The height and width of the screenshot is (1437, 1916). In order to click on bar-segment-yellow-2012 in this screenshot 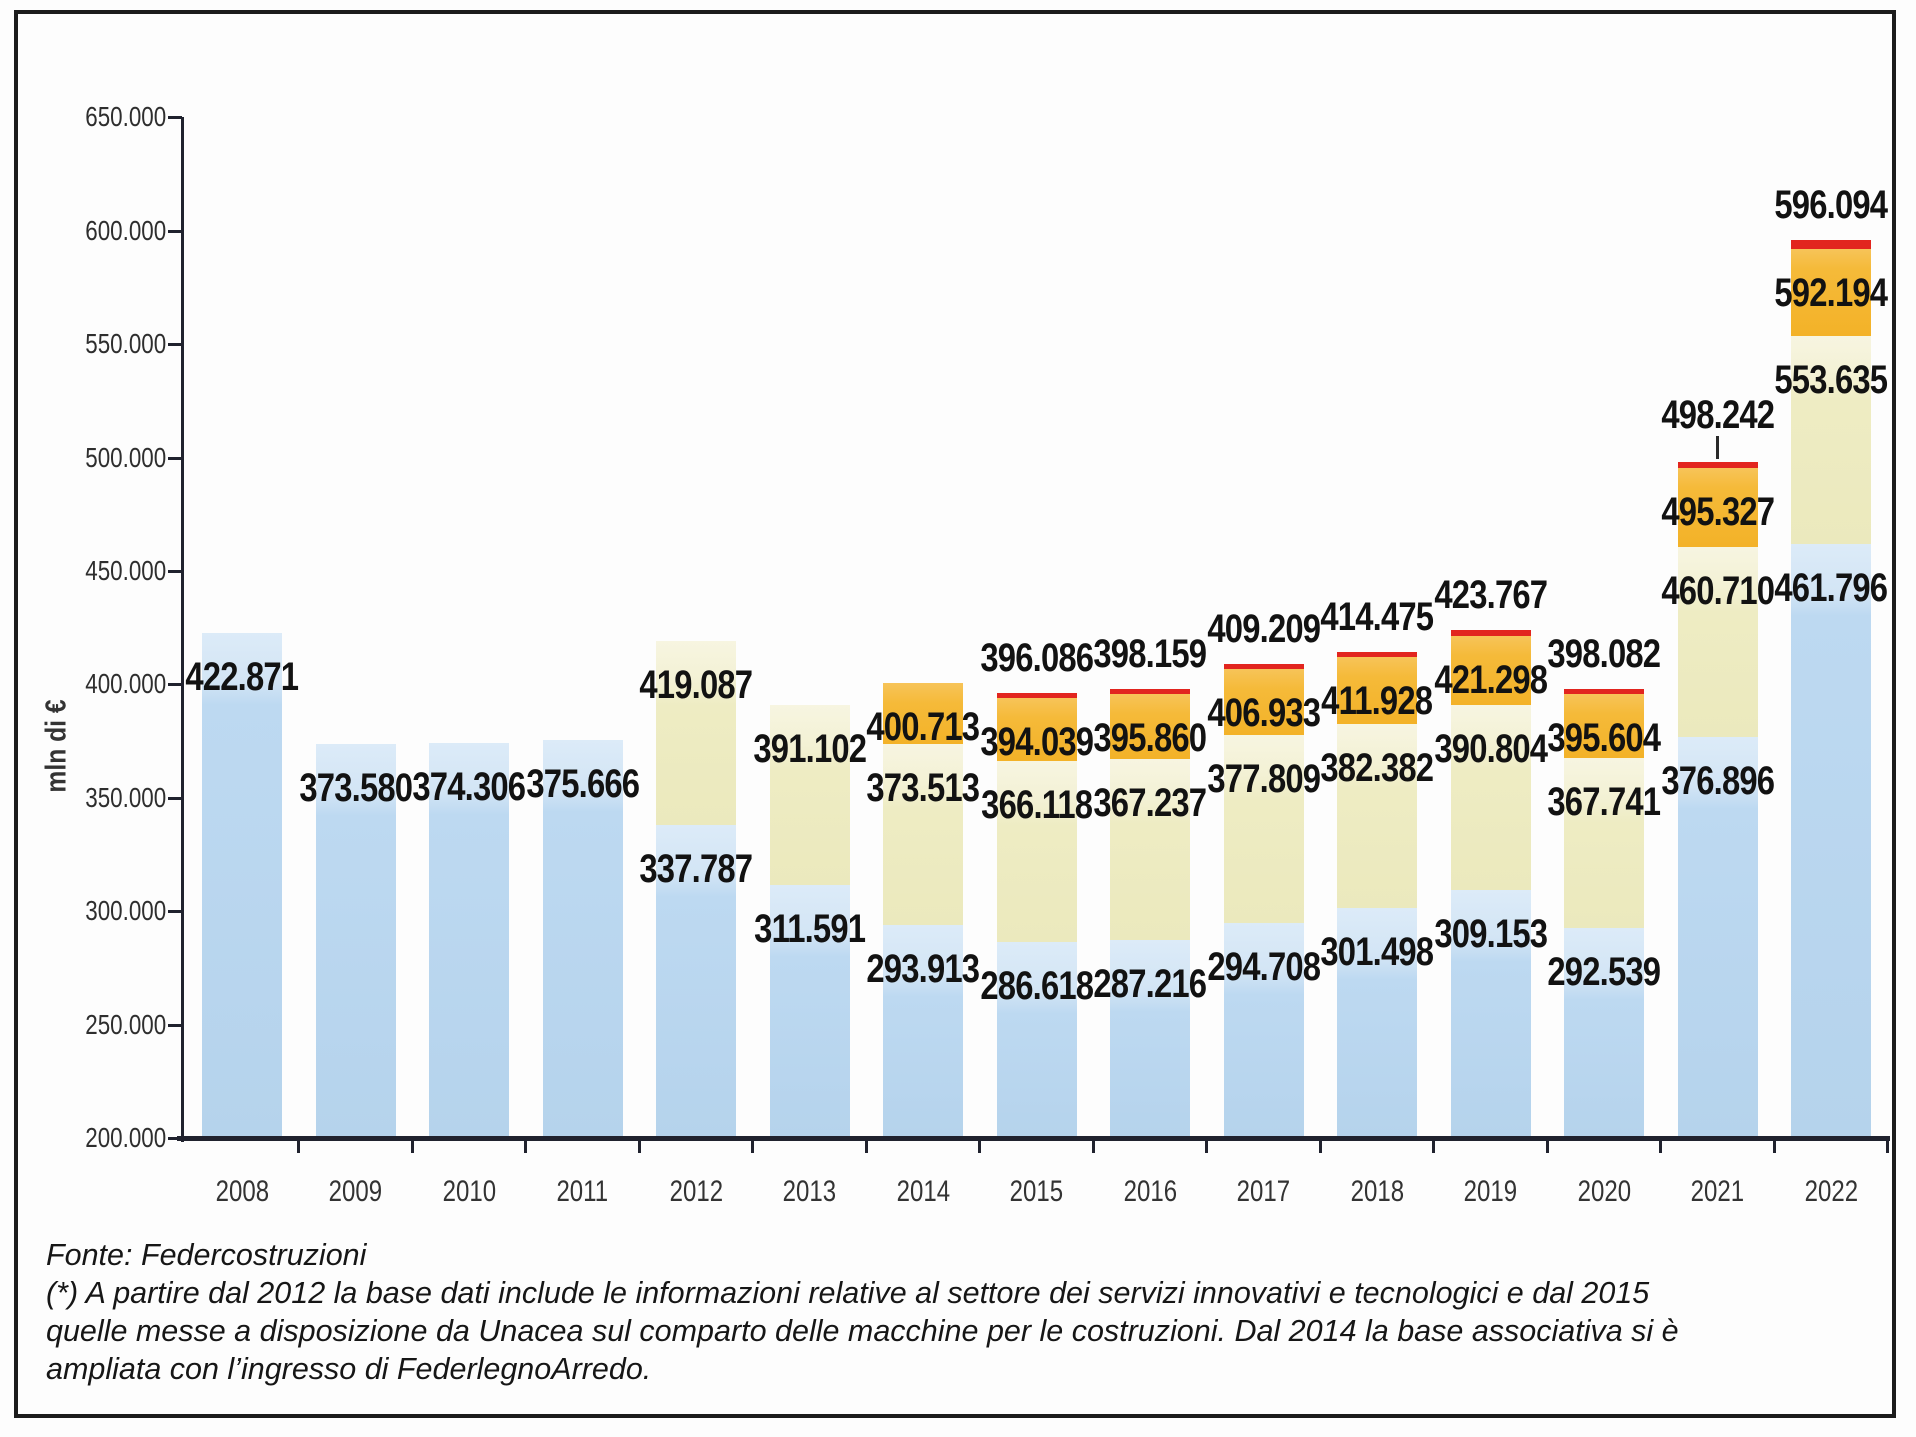, I will do `click(696, 733)`.